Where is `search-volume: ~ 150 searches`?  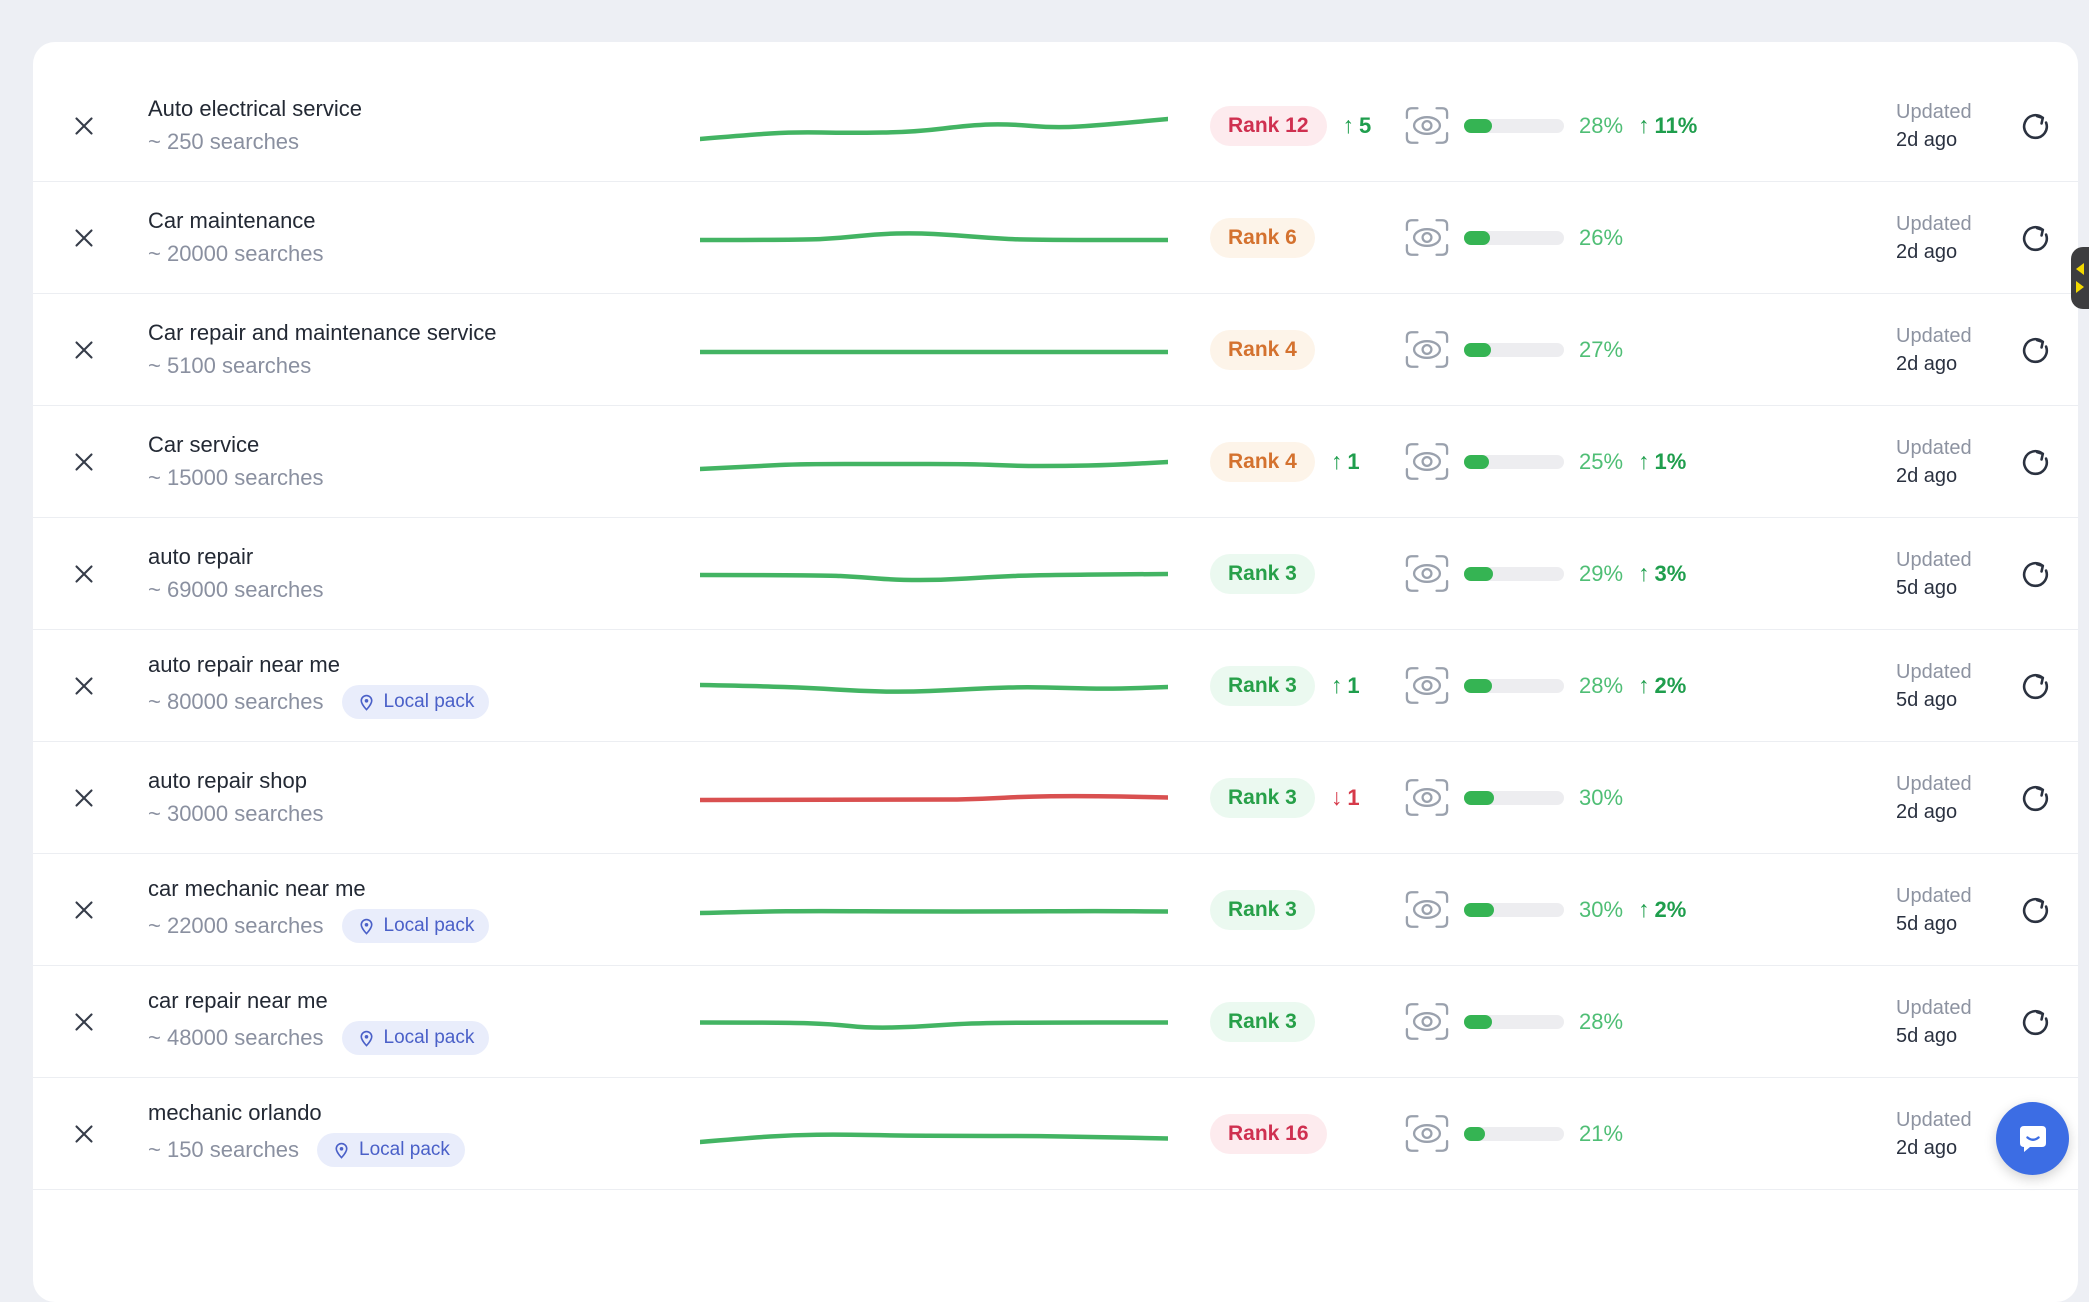
search-volume: ~ 150 searches is located at coordinates (224, 1149).